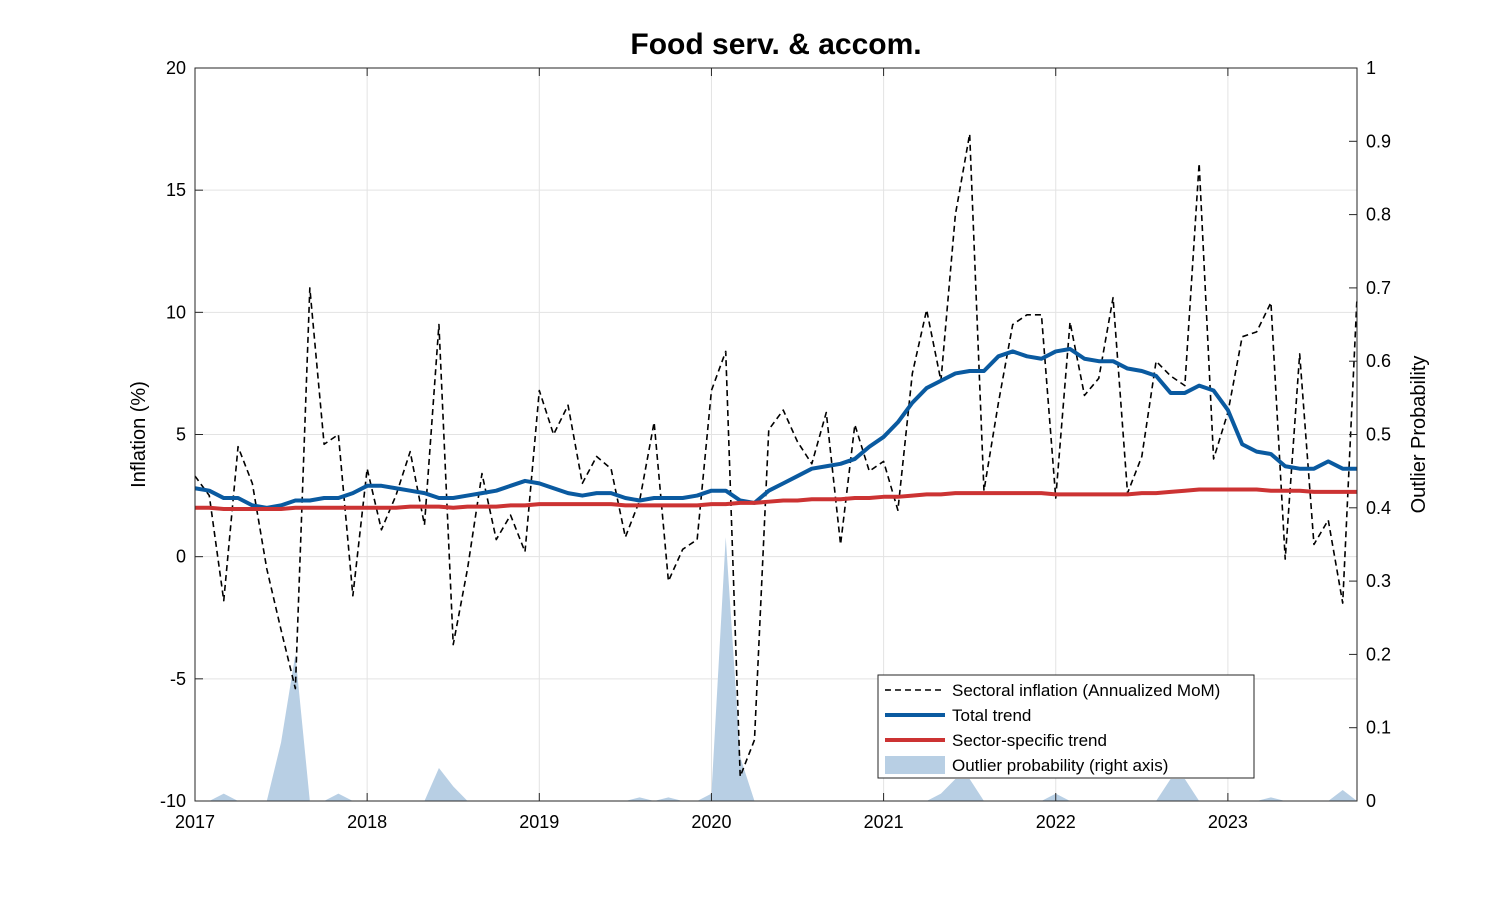 The image size is (1500, 905). What do you see at coordinates (1378, 728) in the screenshot?
I see `y2-tick-label: 0.1` at bounding box center [1378, 728].